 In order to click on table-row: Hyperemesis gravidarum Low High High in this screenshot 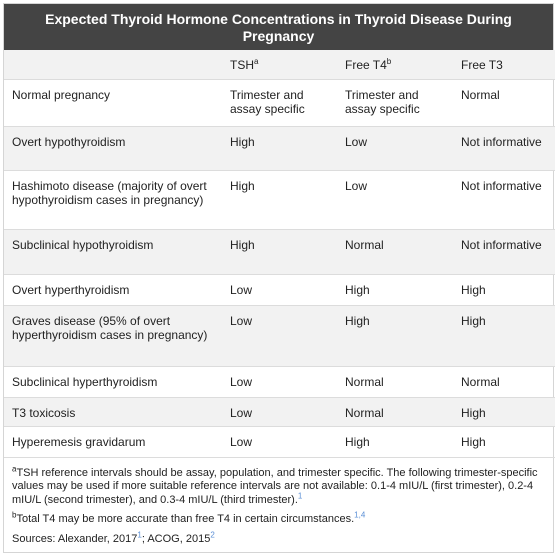, I will do `click(279, 441)`.